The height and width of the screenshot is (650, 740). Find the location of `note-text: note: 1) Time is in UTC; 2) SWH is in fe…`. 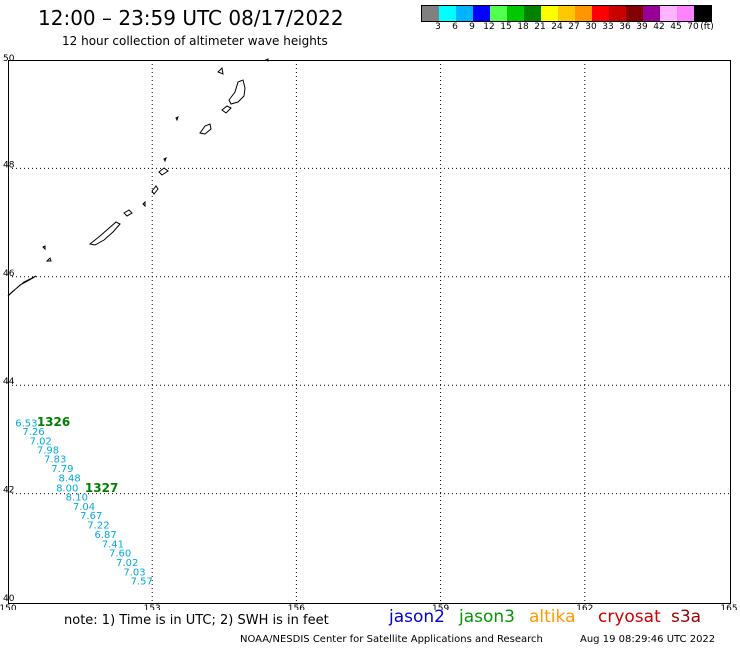

note-text: note: 1) Time is in UTC; 2) SWH is in fe… is located at coordinates (196, 620).